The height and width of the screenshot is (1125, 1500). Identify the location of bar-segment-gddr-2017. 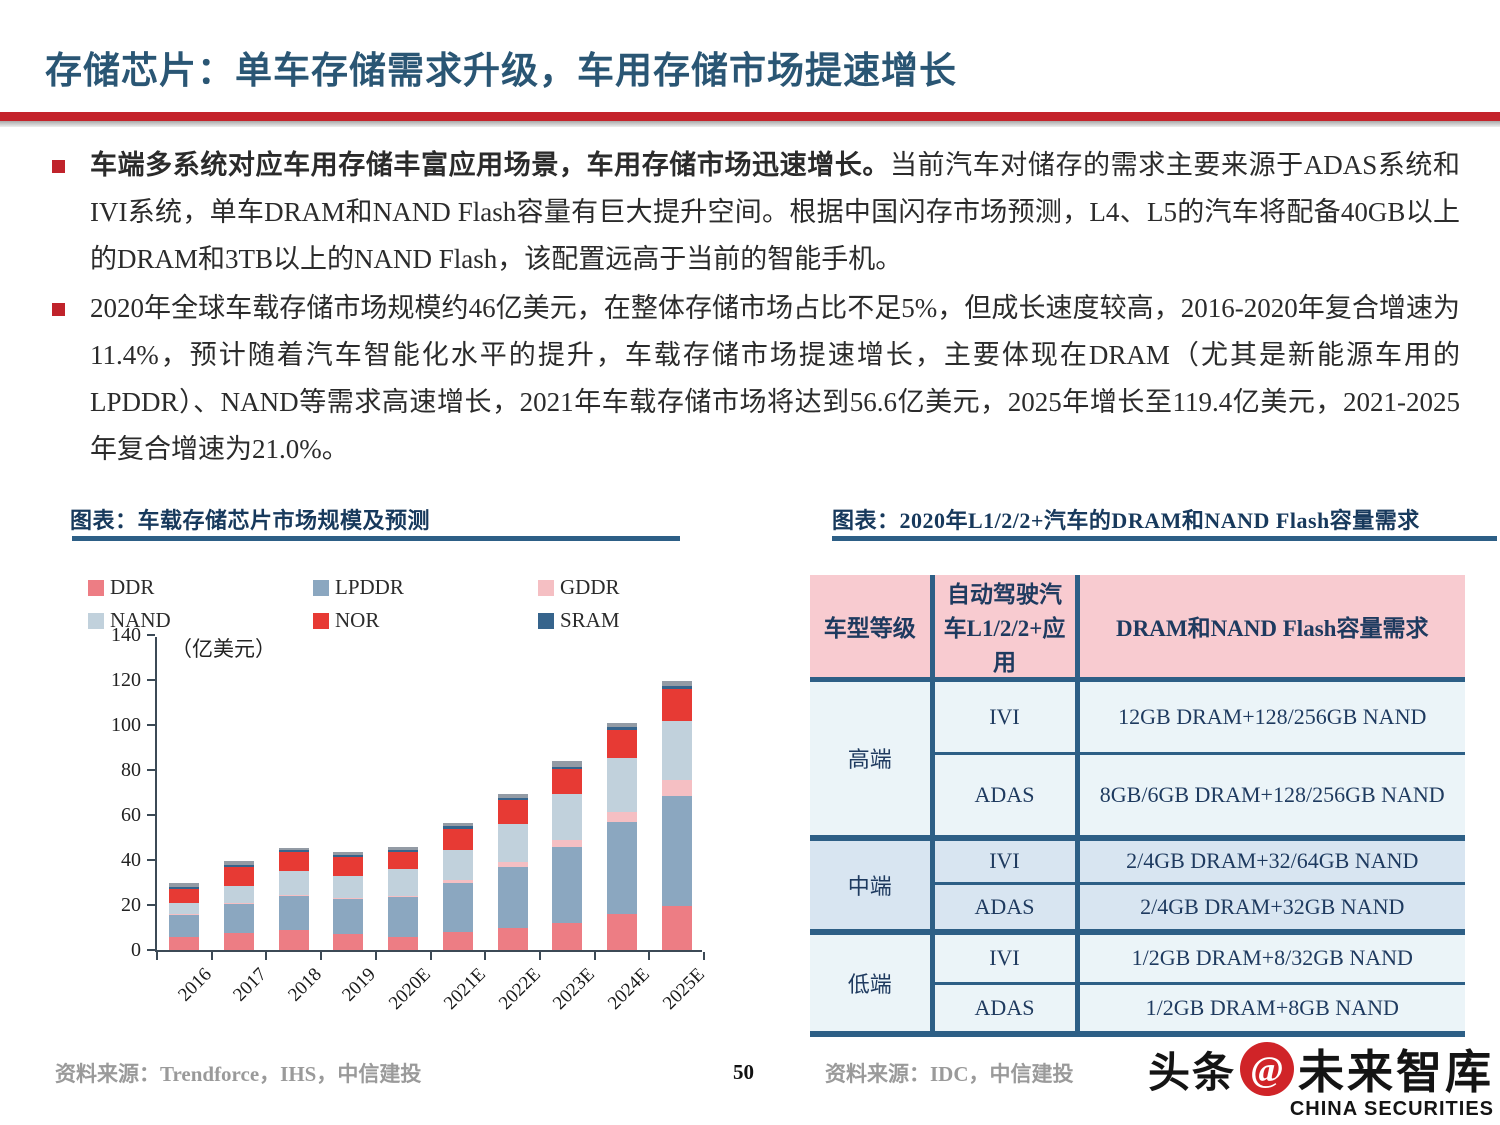
(239, 903).